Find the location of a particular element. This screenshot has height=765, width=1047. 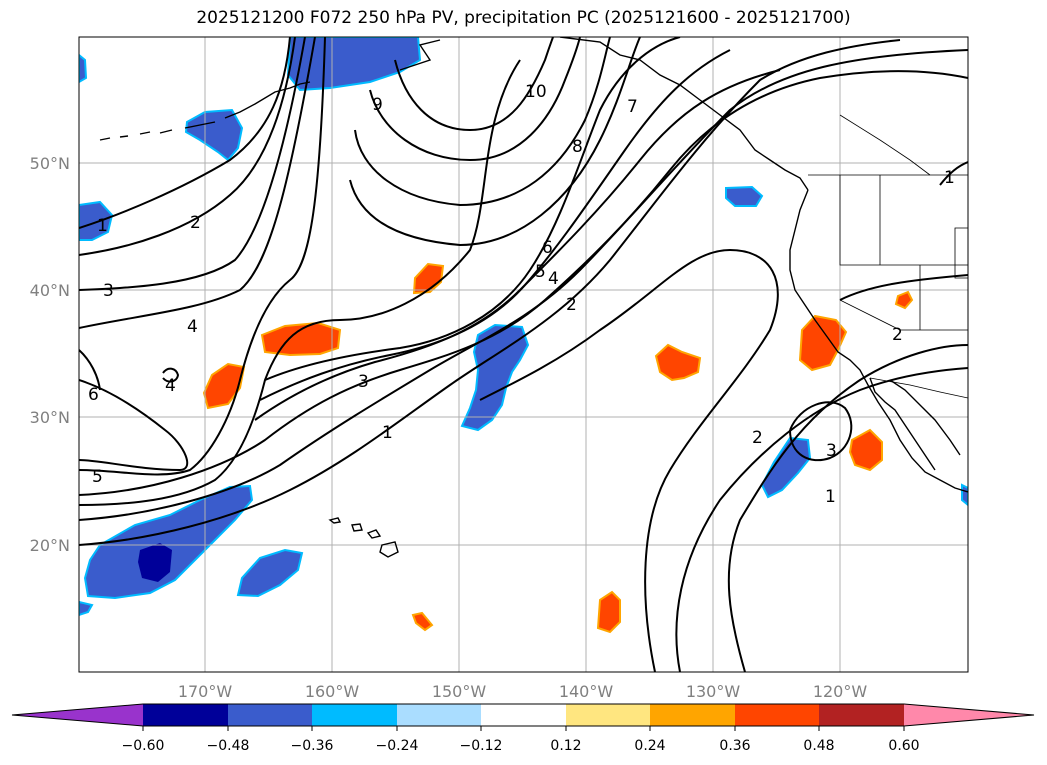

colorbar-extend-min is located at coordinates (77, 715).